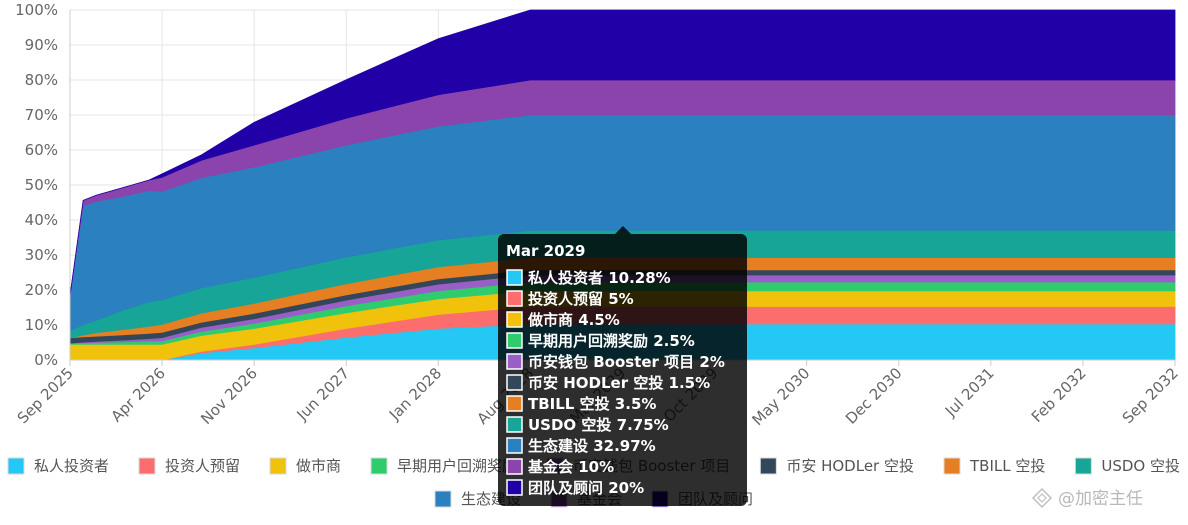 This screenshot has width=1188, height=525. Describe the element at coordinates (46, 360) in the screenshot. I see `y-tick-label: 0%` at that location.